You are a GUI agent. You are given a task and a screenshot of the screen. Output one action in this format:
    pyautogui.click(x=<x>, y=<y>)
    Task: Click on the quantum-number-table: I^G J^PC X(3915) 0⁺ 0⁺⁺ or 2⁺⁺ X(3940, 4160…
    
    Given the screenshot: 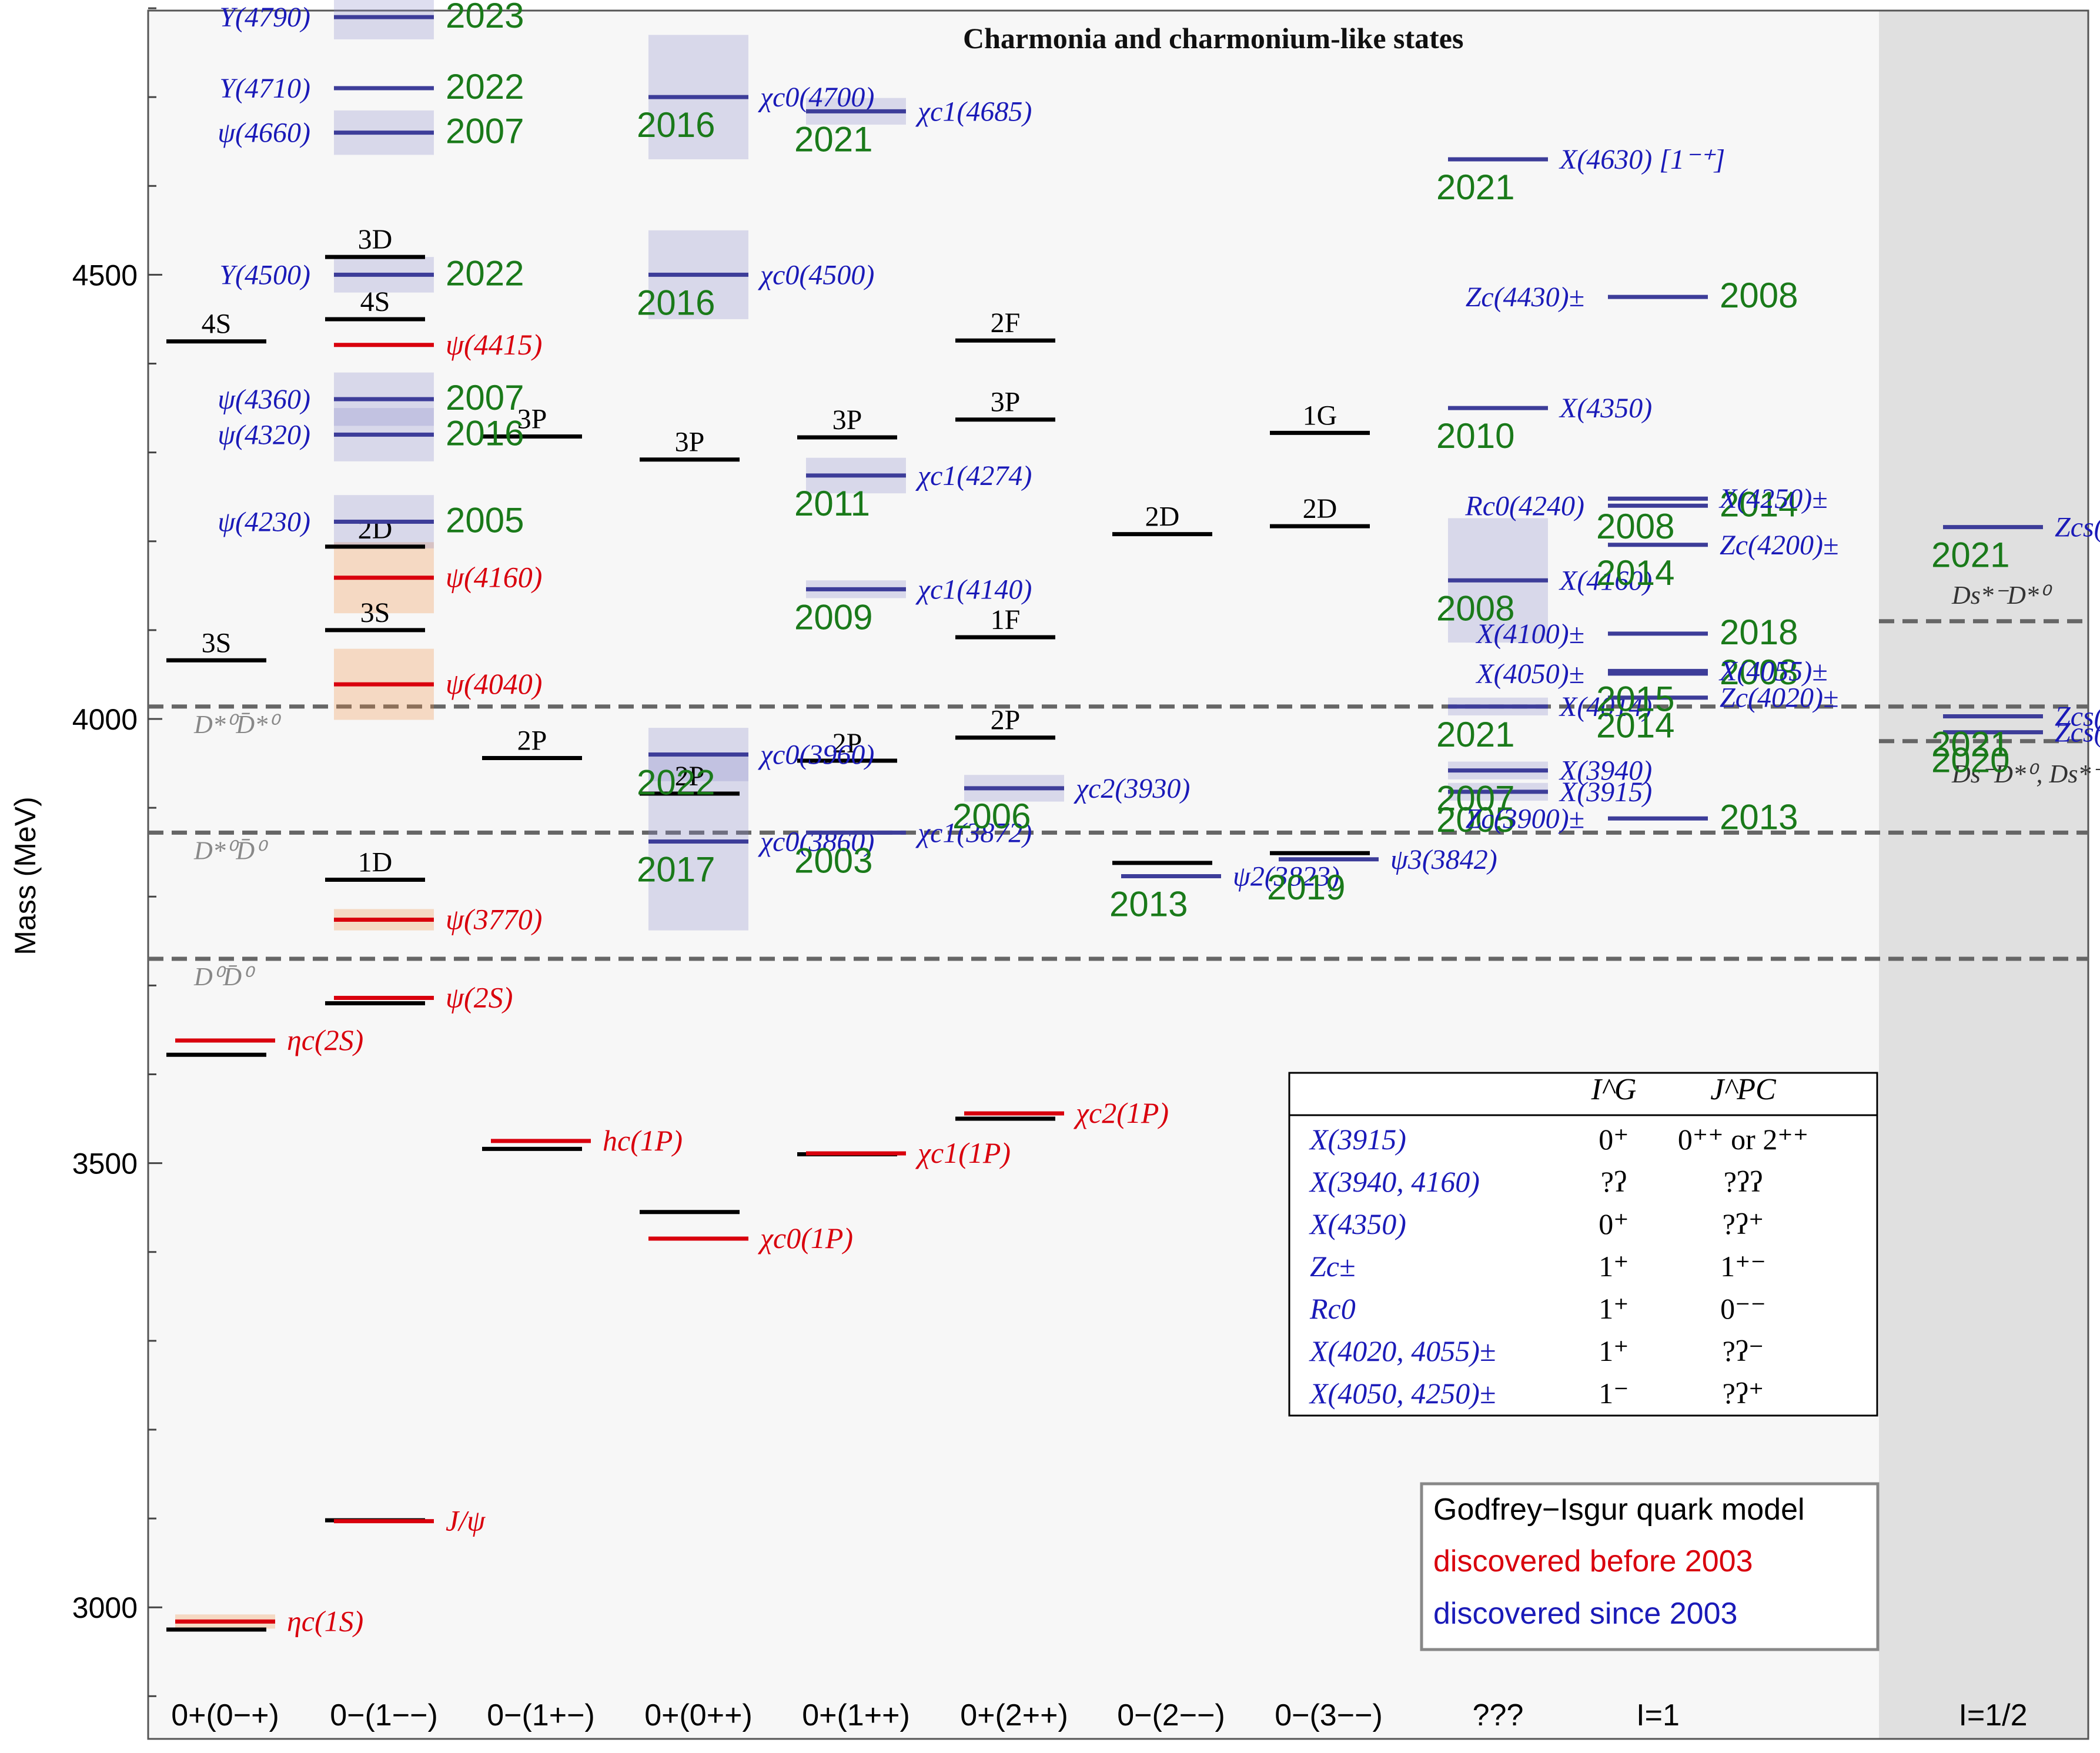 What is the action you would take?
    pyautogui.click(x=1583, y=1244)
    